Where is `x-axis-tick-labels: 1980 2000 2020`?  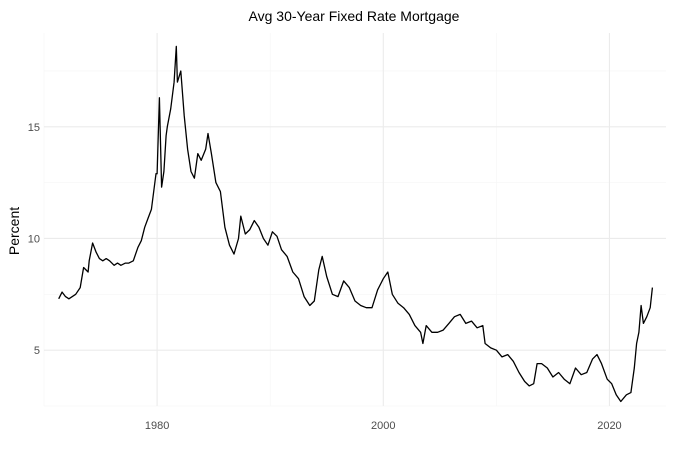
x-axis-tick-labels: 1980 2000 2020 is located at coordinates (383, 426).